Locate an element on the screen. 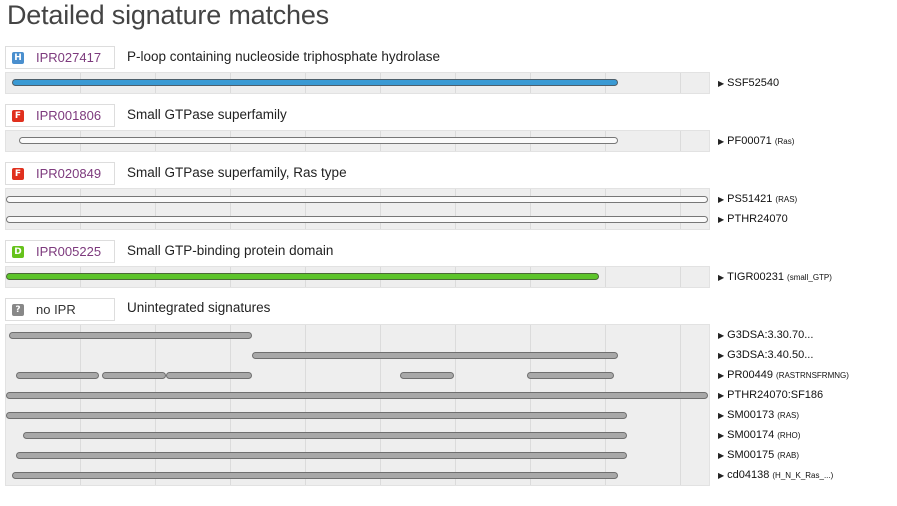 The width and height of the screenshot is (897, 506). entry-description: Small GTPase superfamily, Ras type is located at coordinates (237, 172).